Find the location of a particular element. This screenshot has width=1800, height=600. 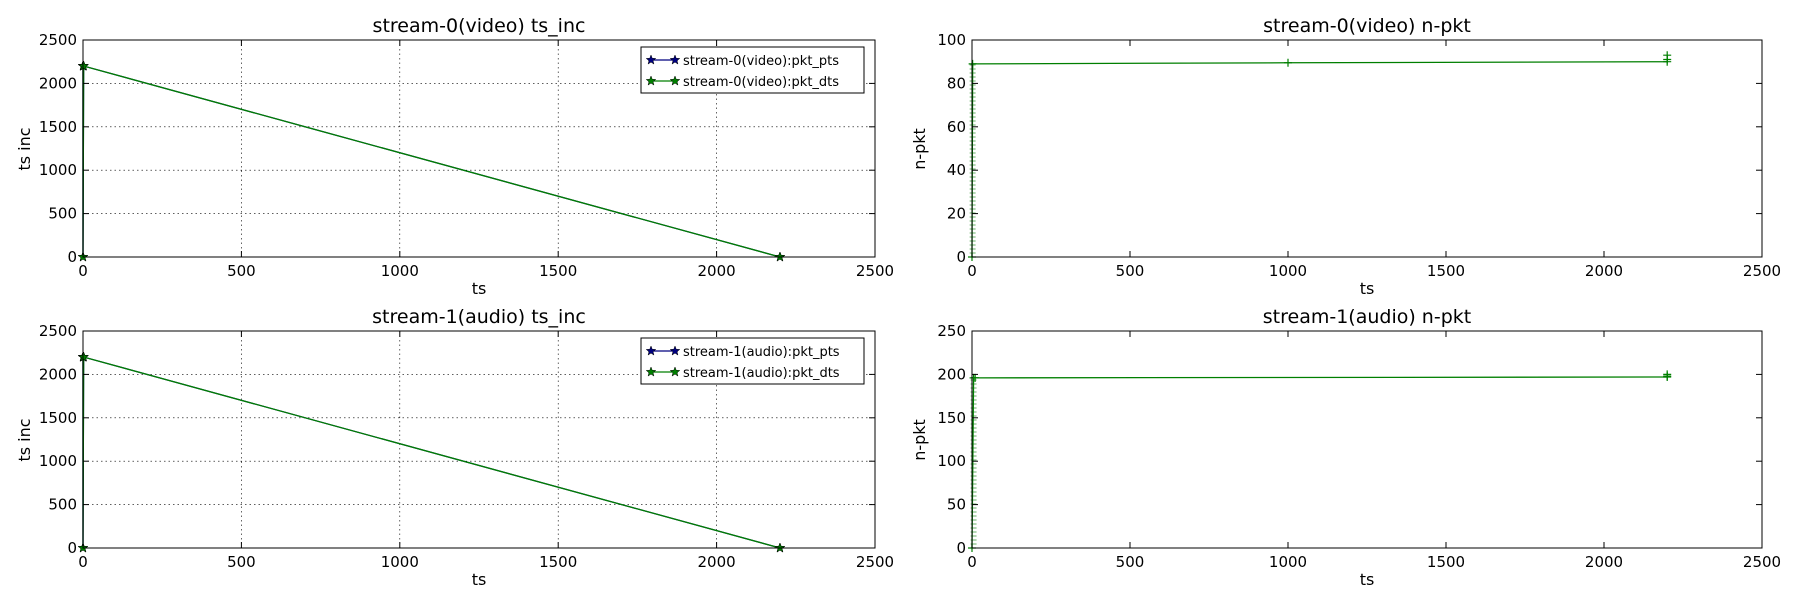

legend-label: stream-1(audio):pkt_pts is located at coordinates (761, 352).